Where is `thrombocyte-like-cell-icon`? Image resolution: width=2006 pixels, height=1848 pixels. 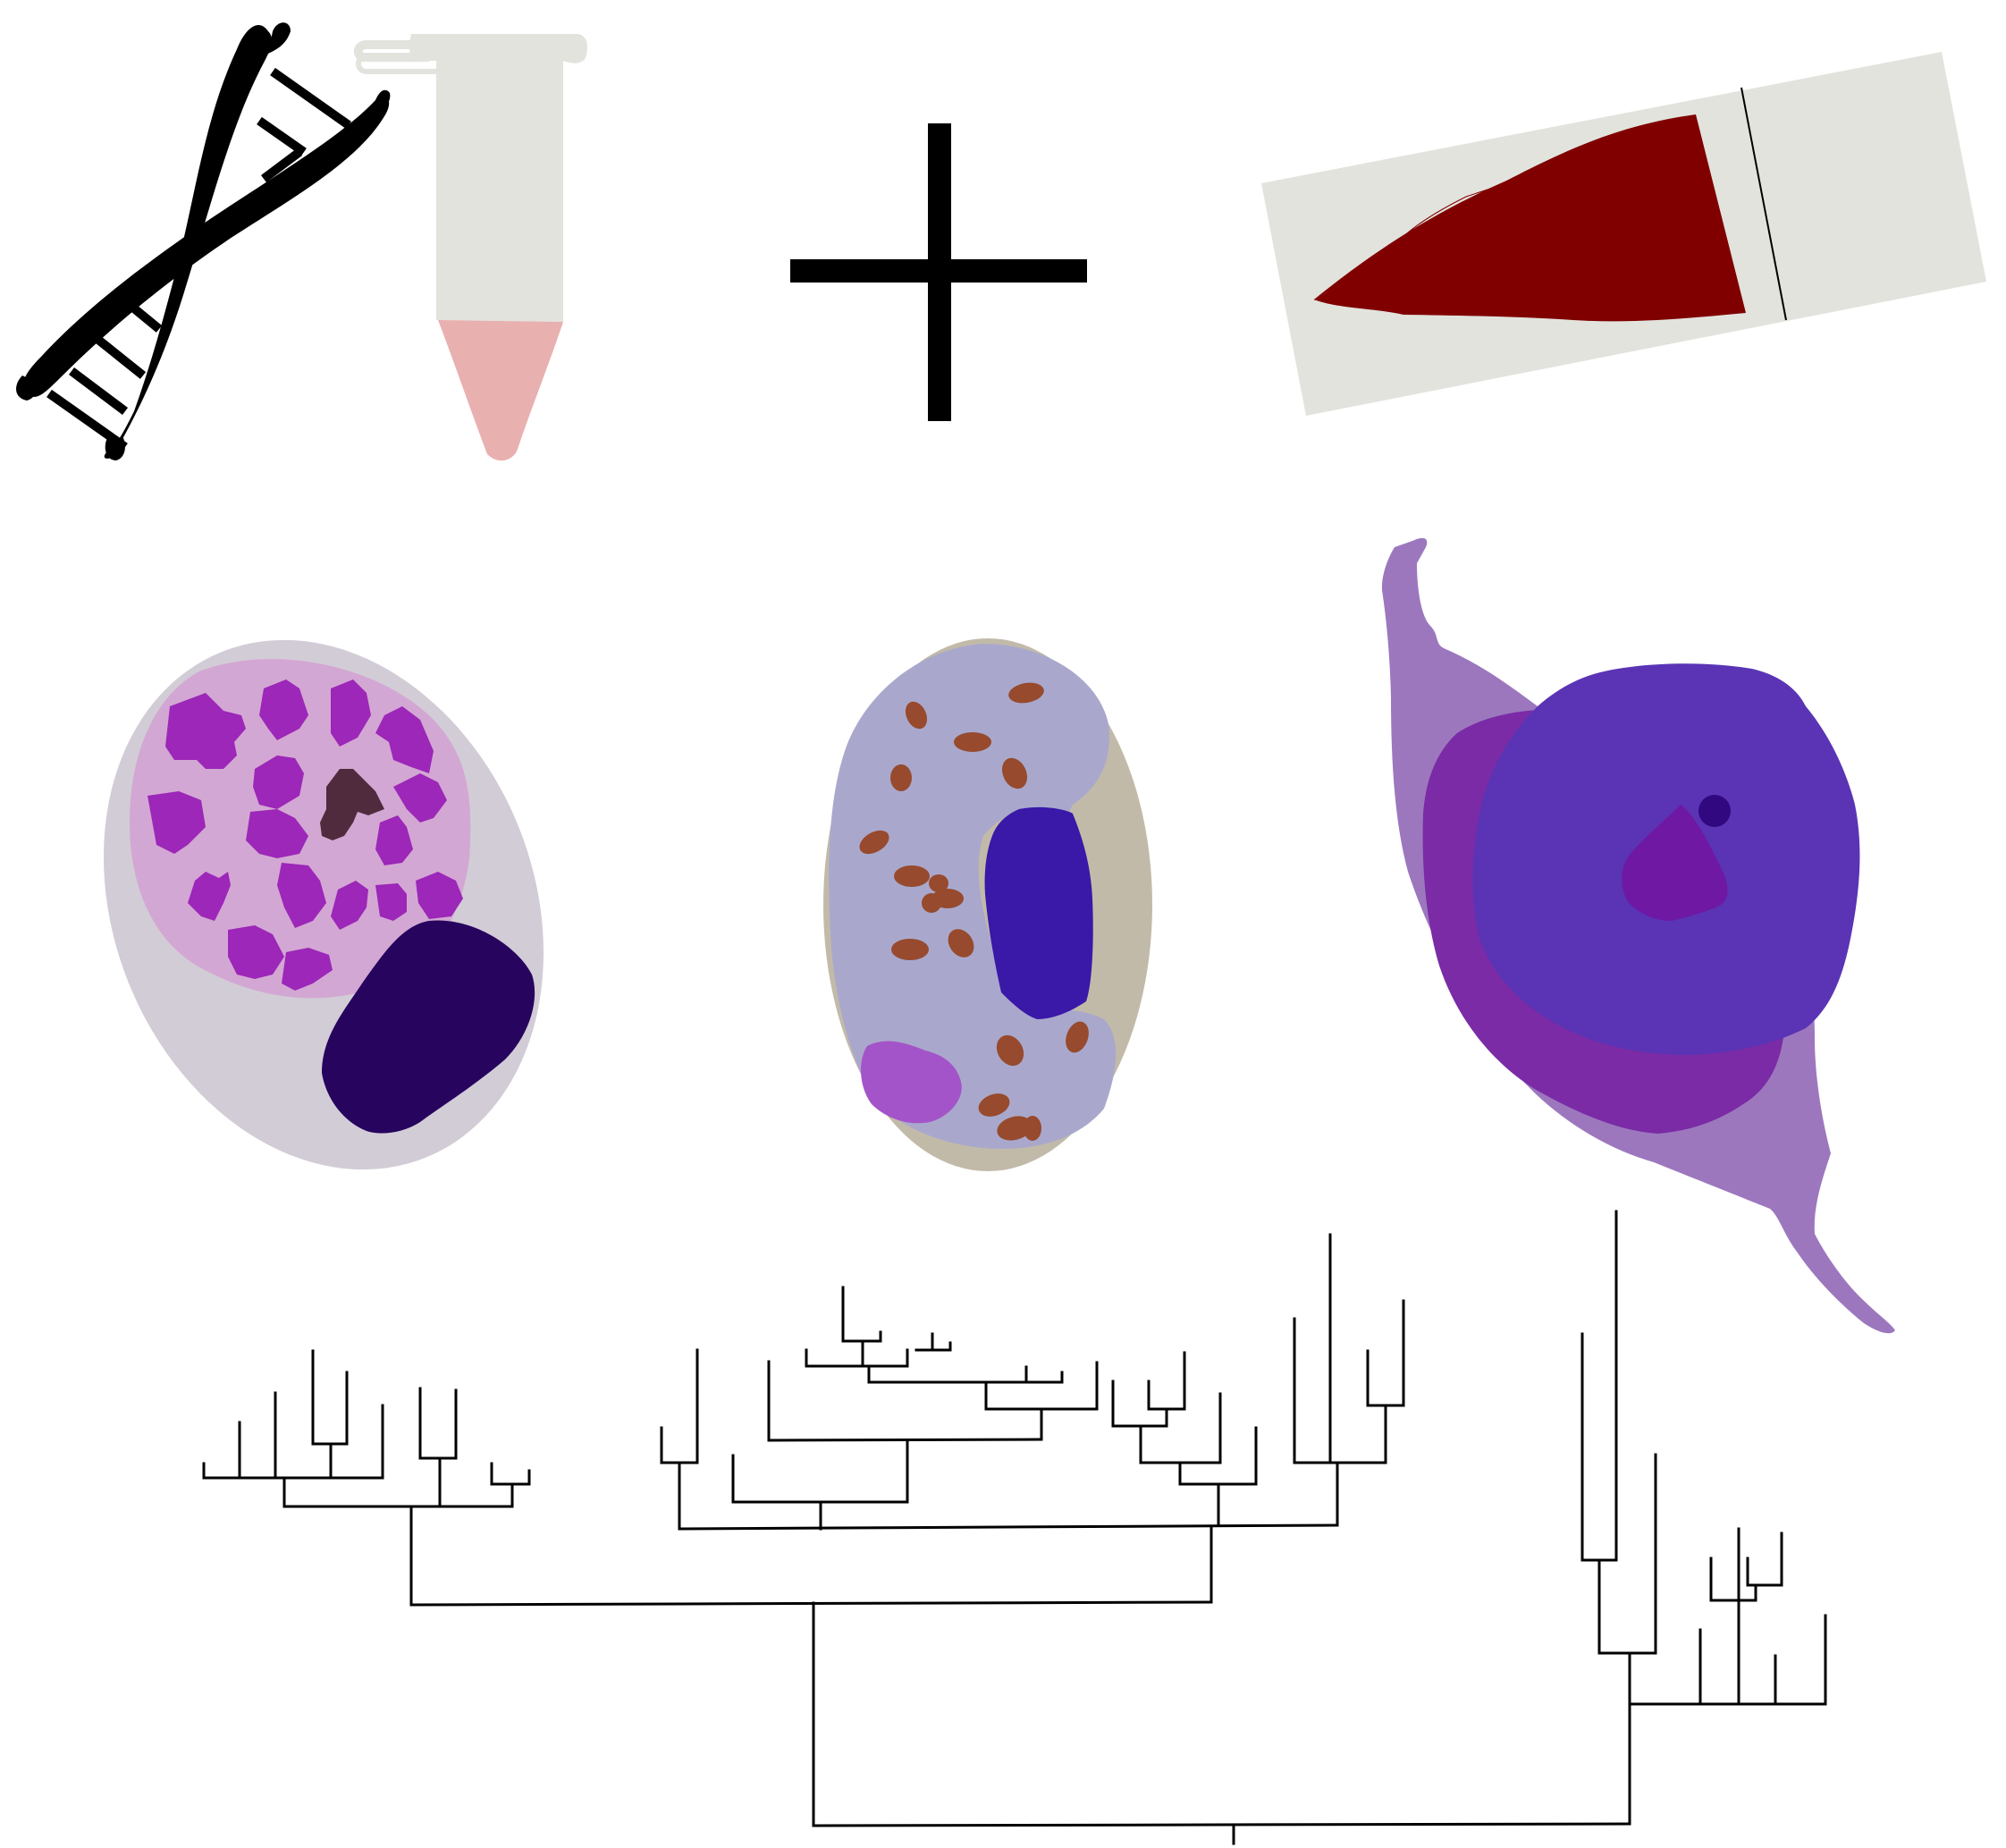 thrombocyte-like-cell-icon is located at coordinates (1638, 935).